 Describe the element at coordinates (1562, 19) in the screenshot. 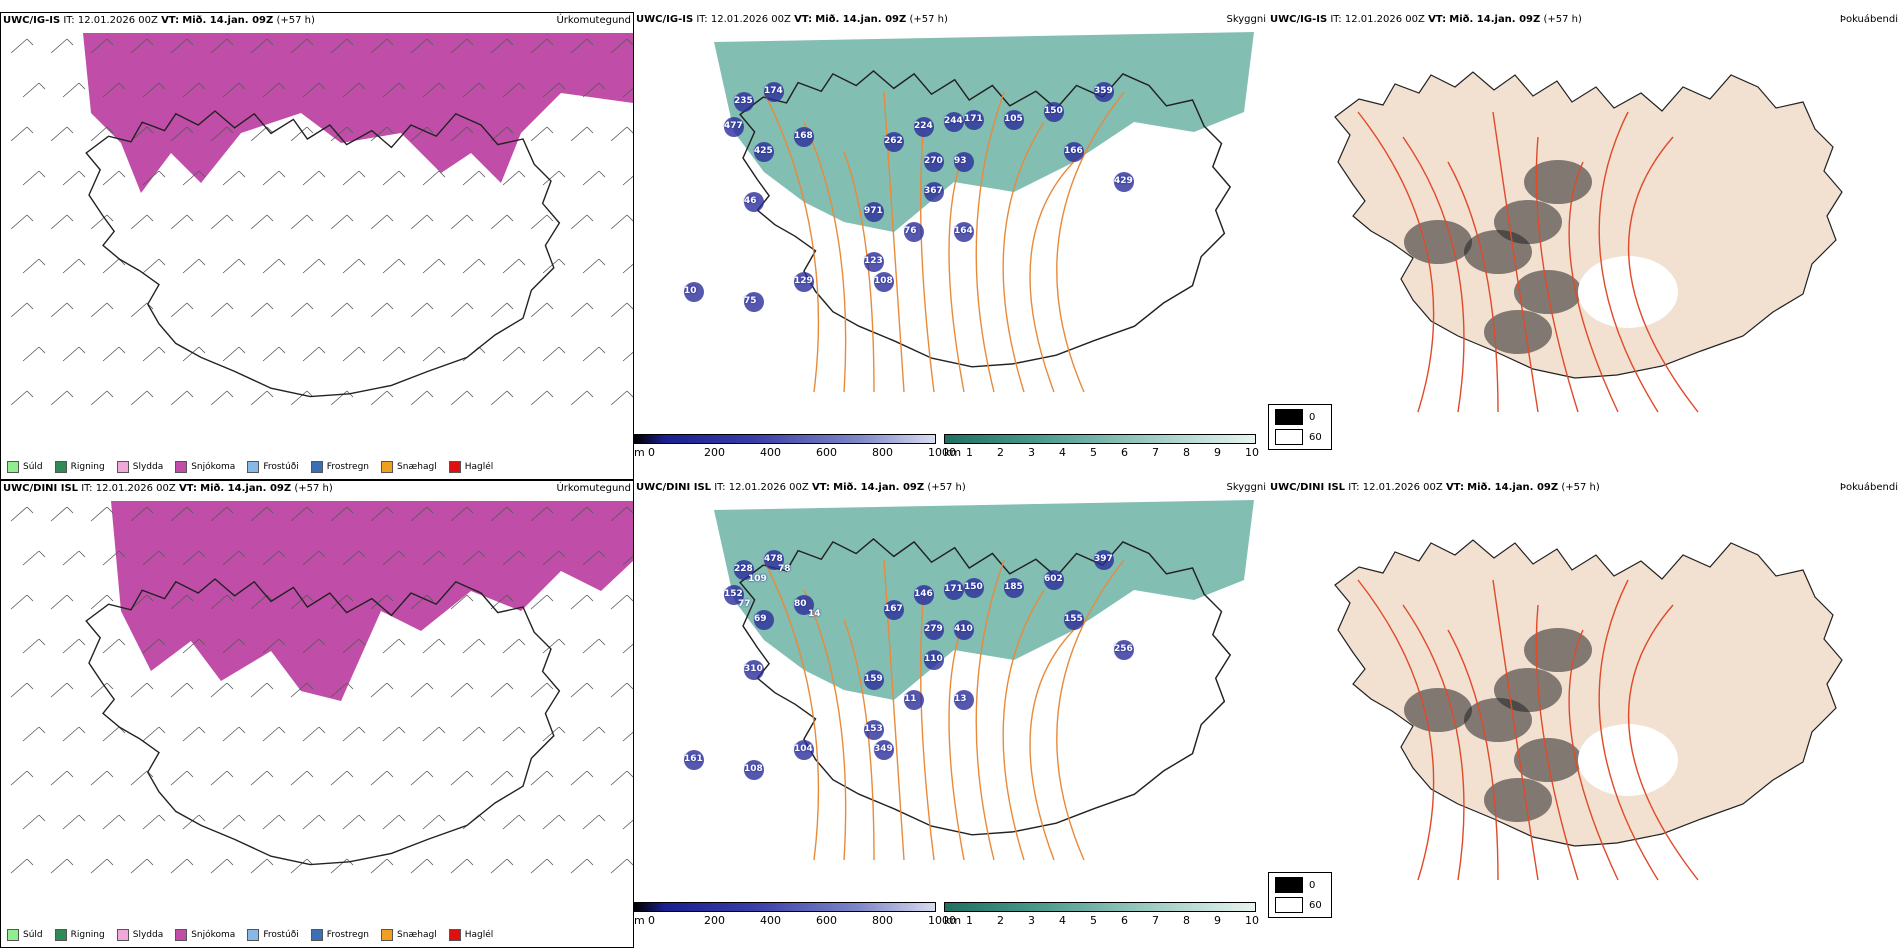

I see `lead-time: (+57 h)` at that location.